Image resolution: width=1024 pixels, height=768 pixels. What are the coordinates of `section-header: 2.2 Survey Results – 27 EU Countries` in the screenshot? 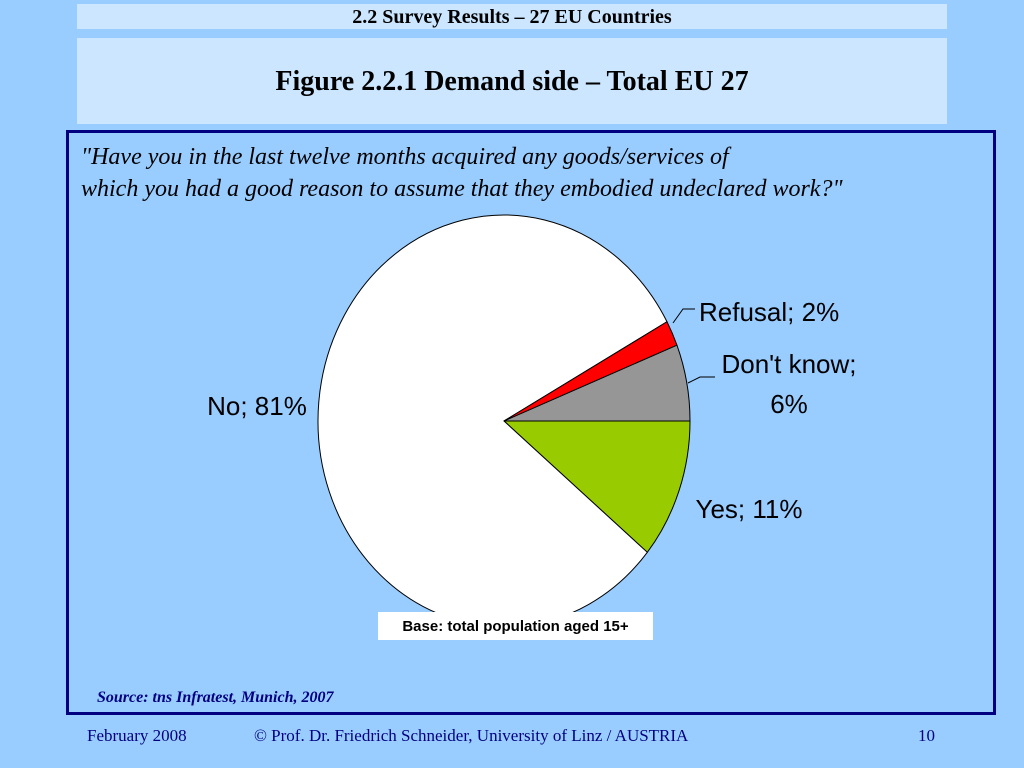 It's located at (512, 16).